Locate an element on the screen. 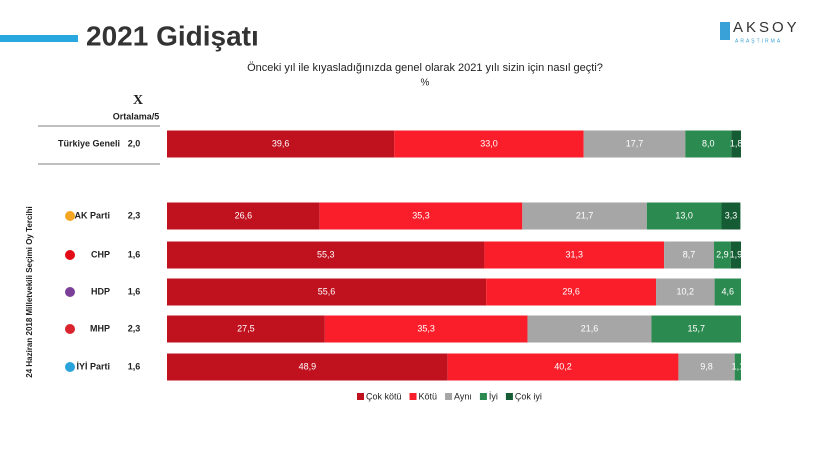 The image size is (814, 456). value-label: 4,6 is located at coordinates (728, 291).